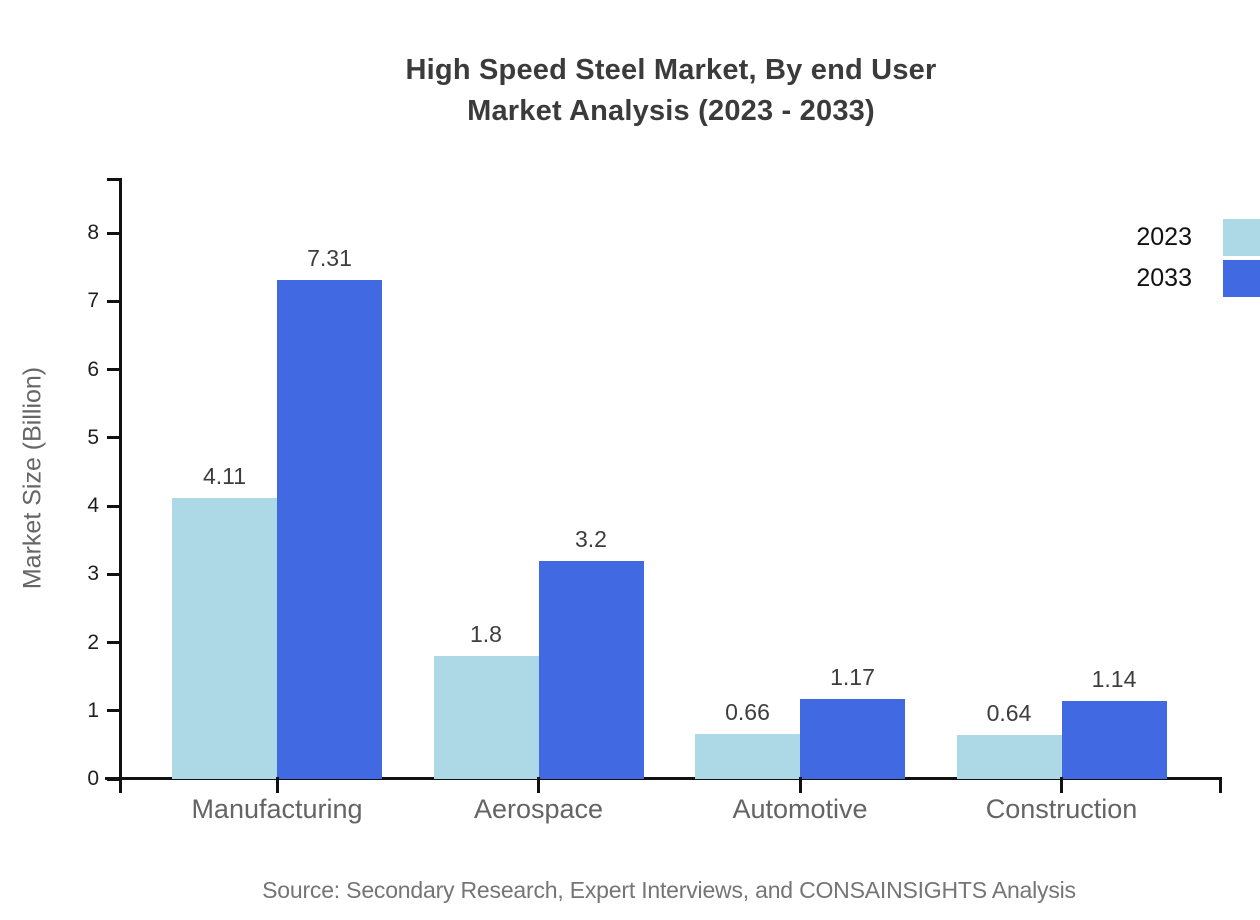 The width and height of the screenshot is (1260, 920). What do you see at coordinates (120, 485) in the screenshot?
I see `y-axis-line` at bounding box center [120, 485].